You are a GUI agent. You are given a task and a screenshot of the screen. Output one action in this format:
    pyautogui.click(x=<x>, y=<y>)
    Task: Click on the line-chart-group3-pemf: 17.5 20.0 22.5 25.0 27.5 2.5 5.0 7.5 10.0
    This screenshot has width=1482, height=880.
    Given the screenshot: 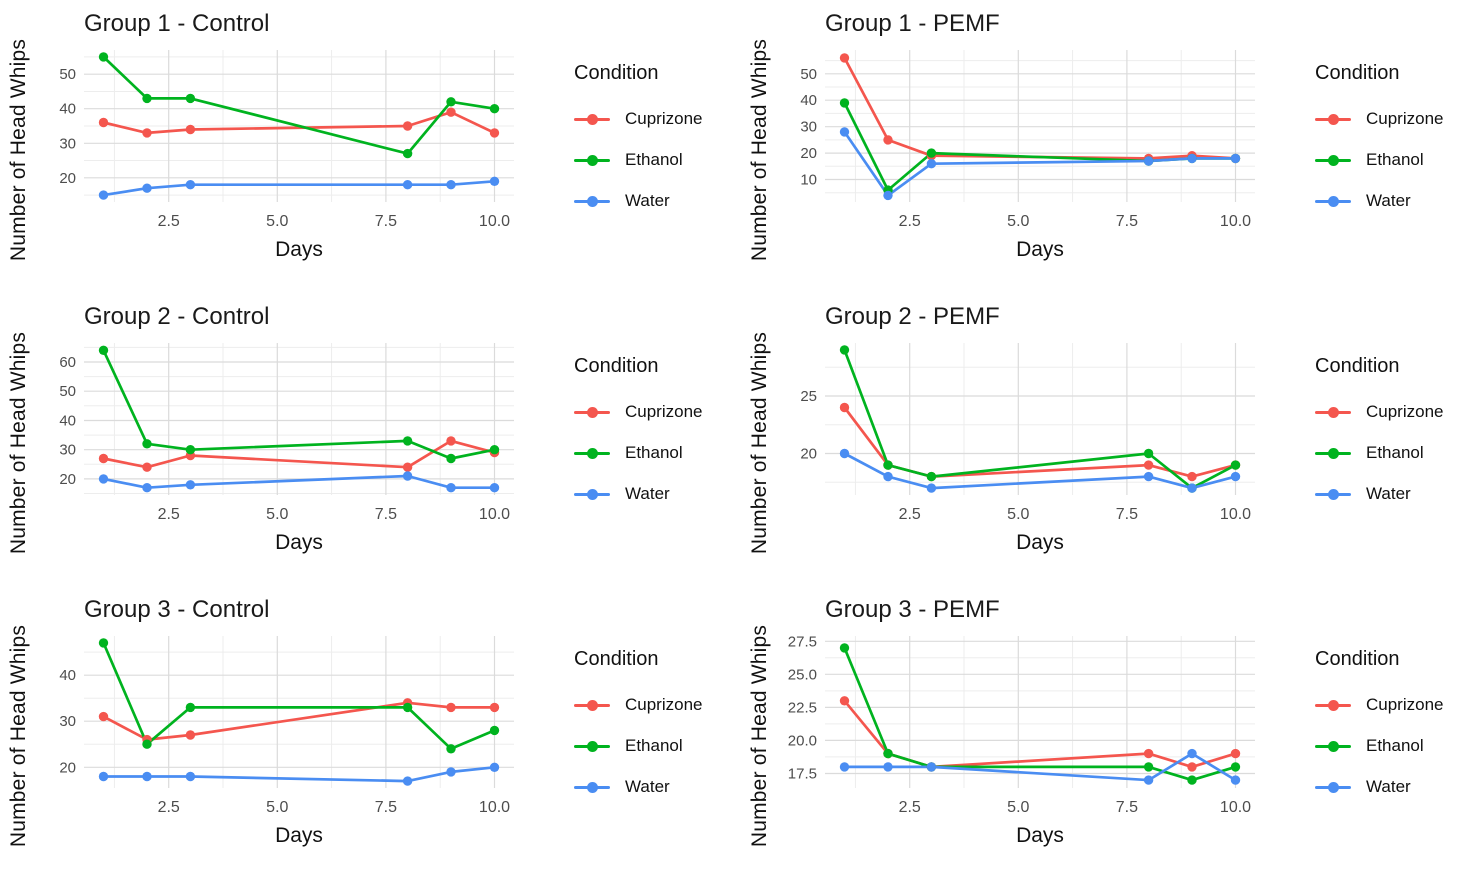 What is the action you would take?
    pyautogui.click(x=1021, y=724)
    